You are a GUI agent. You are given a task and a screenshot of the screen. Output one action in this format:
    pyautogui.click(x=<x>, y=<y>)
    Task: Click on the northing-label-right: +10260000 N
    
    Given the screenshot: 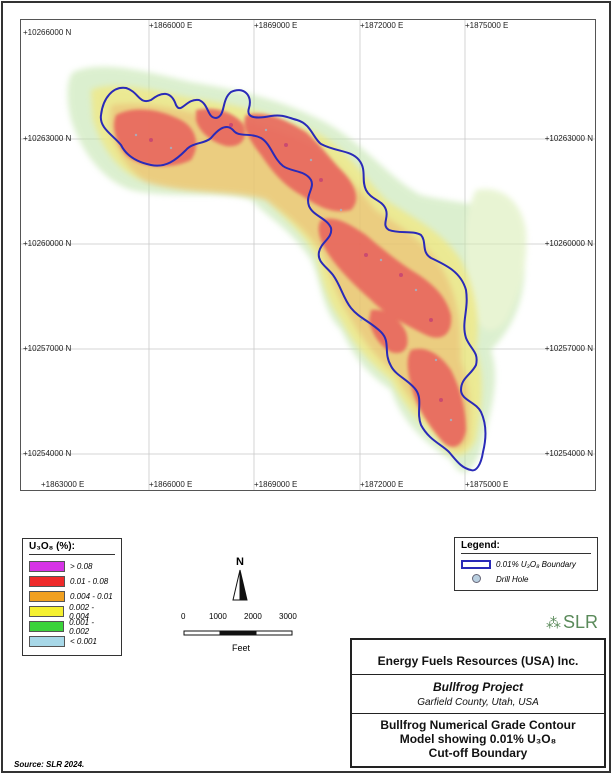 What is the action you would take?
    pyautogui.click(x=568, y=243)
    